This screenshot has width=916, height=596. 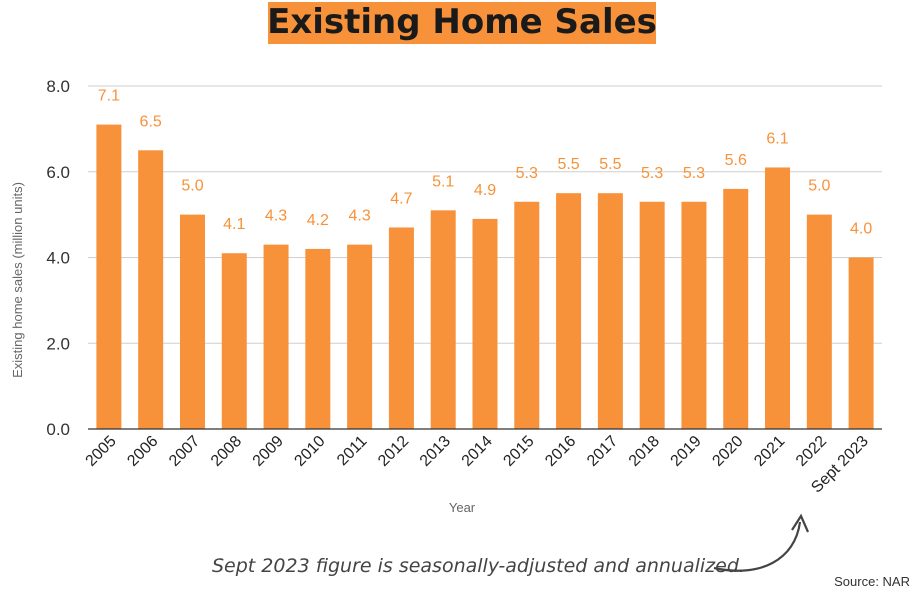 I want to click on x-tick-label: 2021, so click(x=769, y=451).